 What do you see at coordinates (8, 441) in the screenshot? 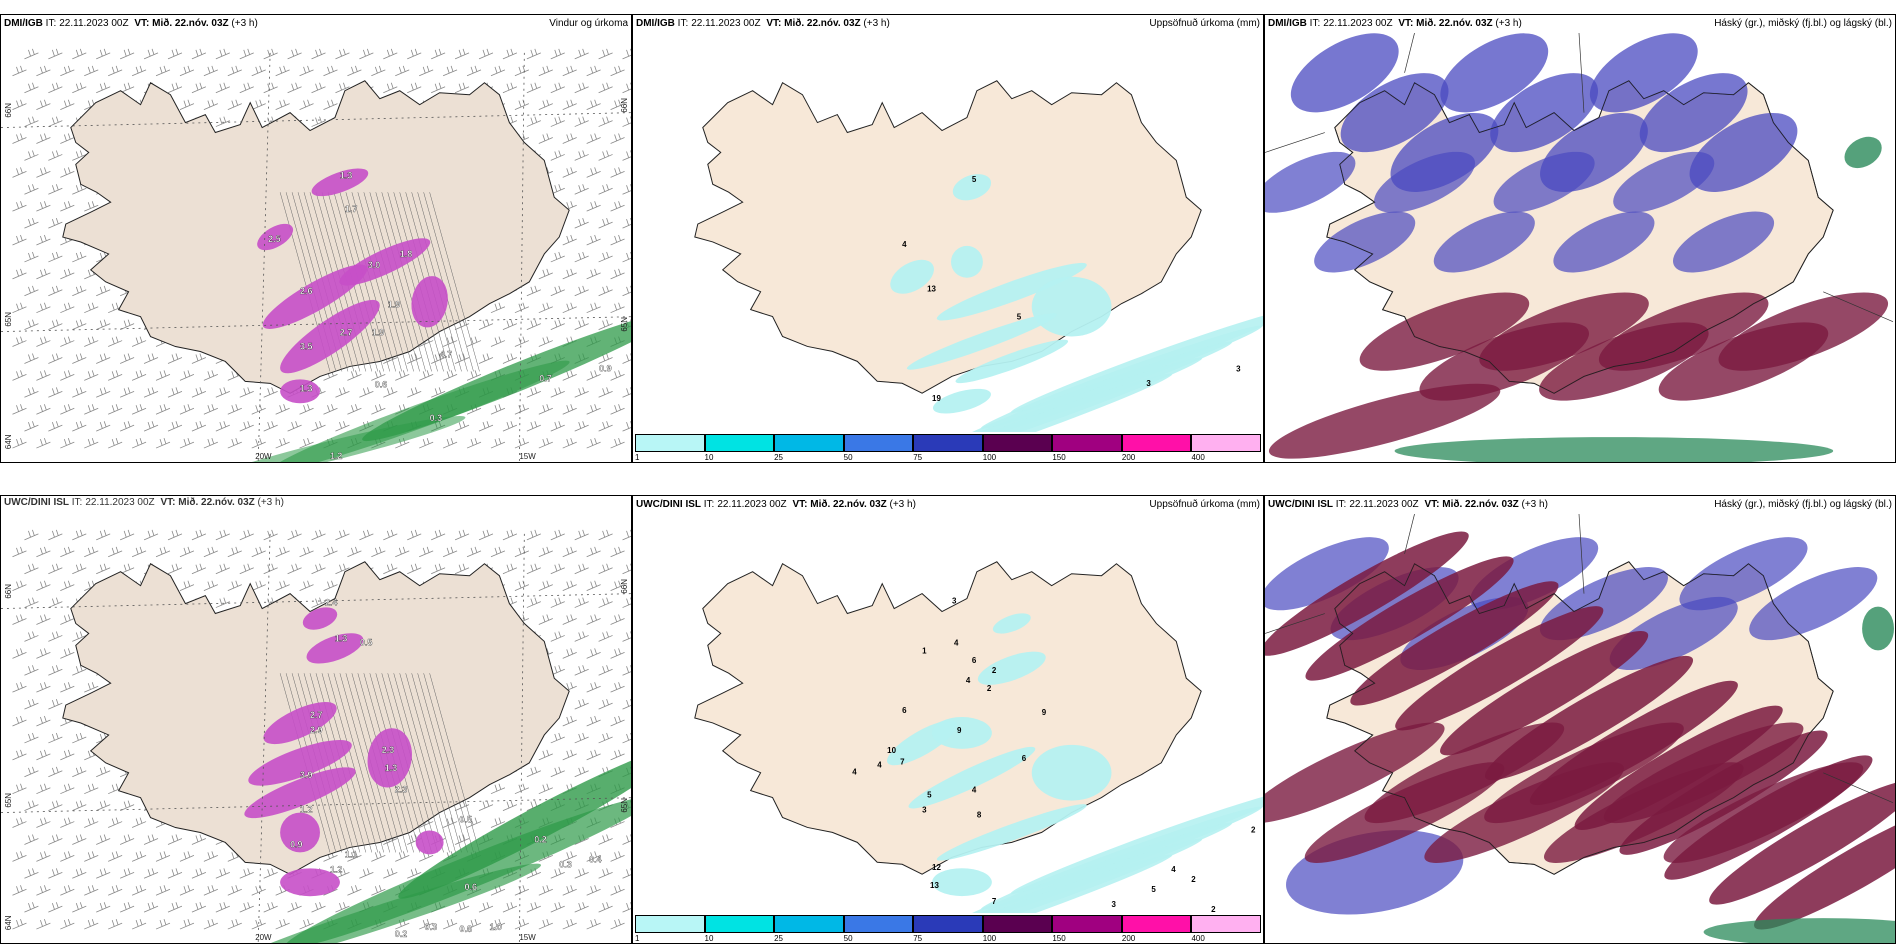
I see `latitude-label: 64N` at bounding box center [8, 441].